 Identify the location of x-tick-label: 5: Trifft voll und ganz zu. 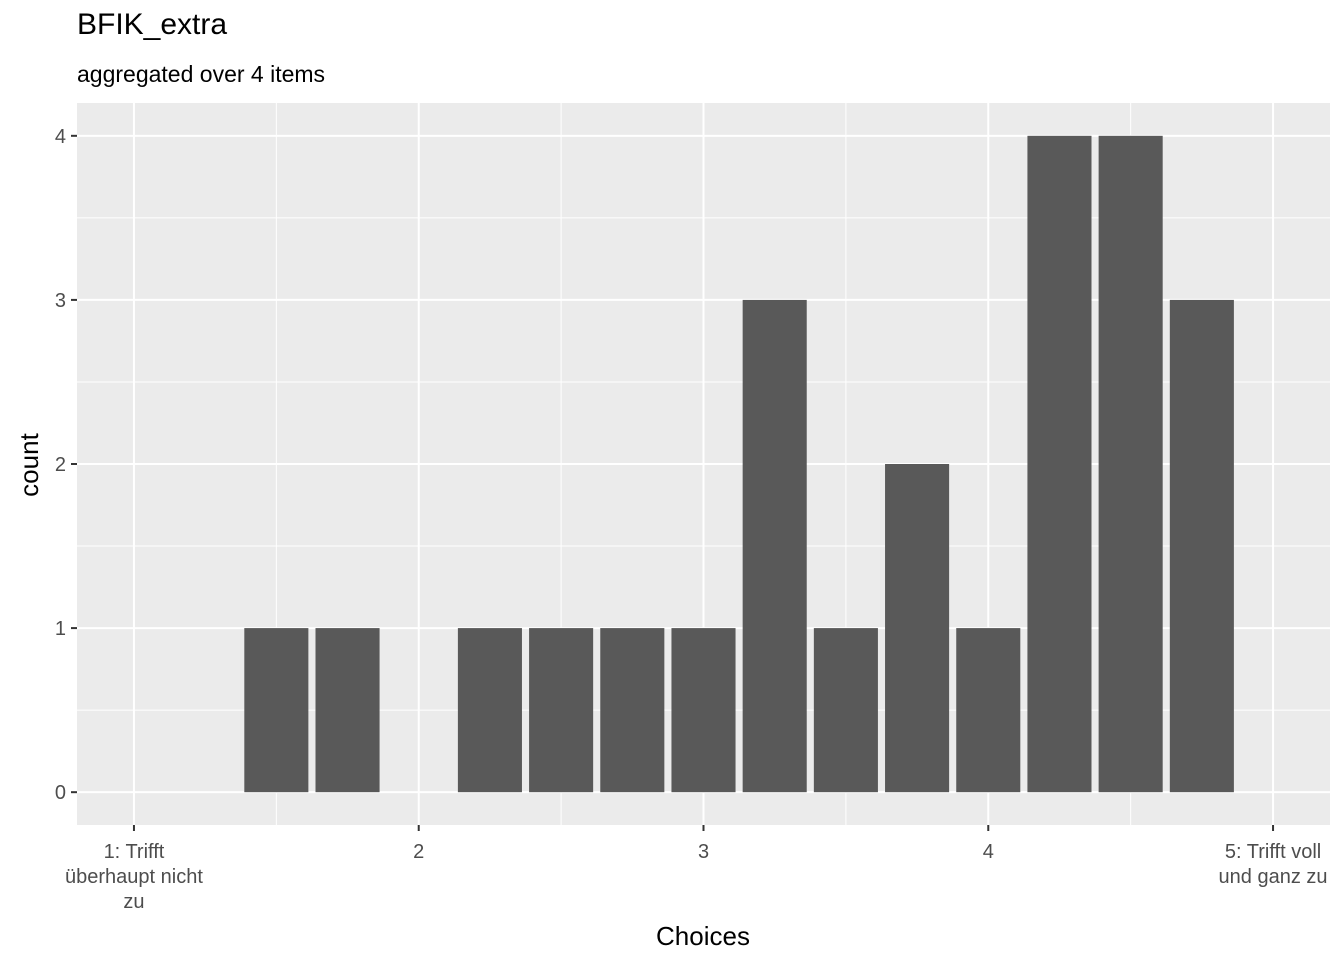
(1273, 864).